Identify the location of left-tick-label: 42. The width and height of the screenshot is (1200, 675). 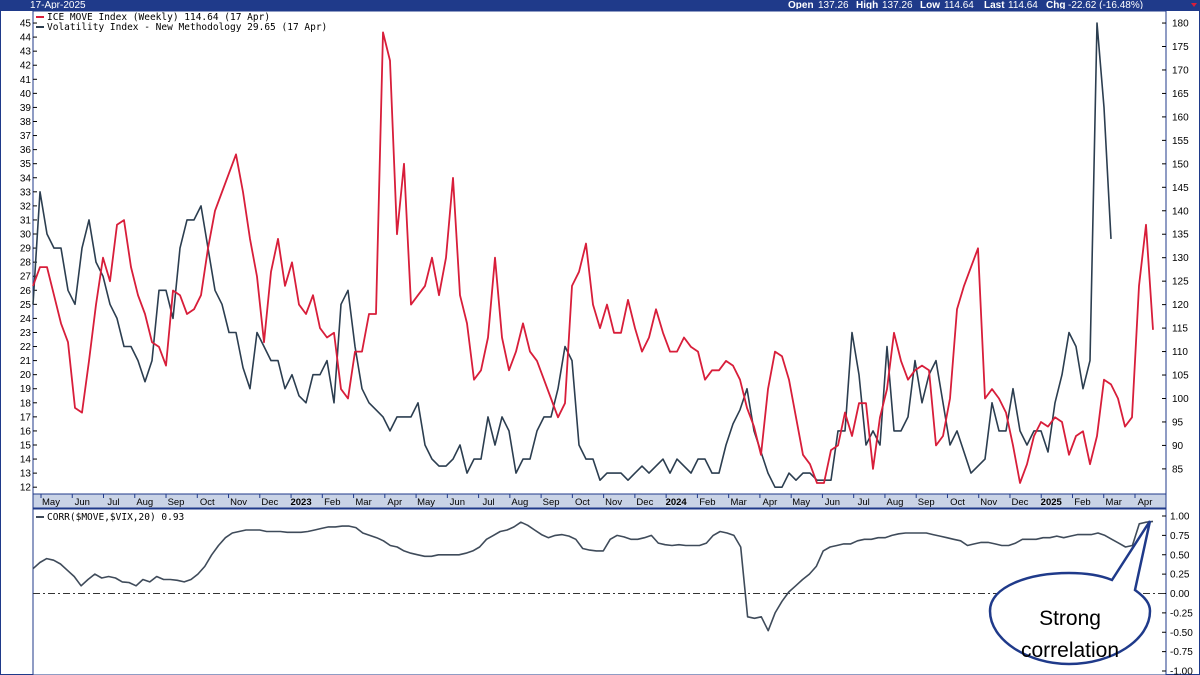
(26, 66).